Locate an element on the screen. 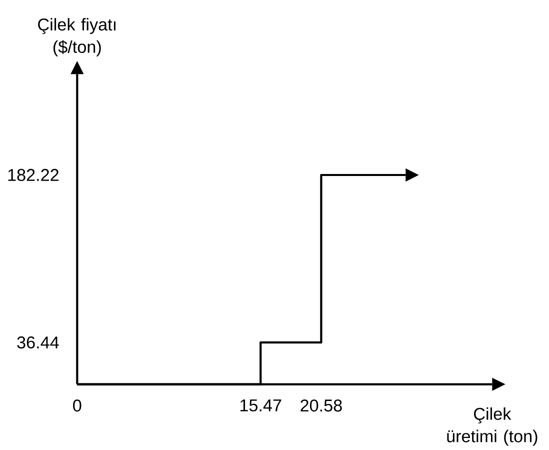  y-tick-label: 36.44 is located at coordinates (38, 342).